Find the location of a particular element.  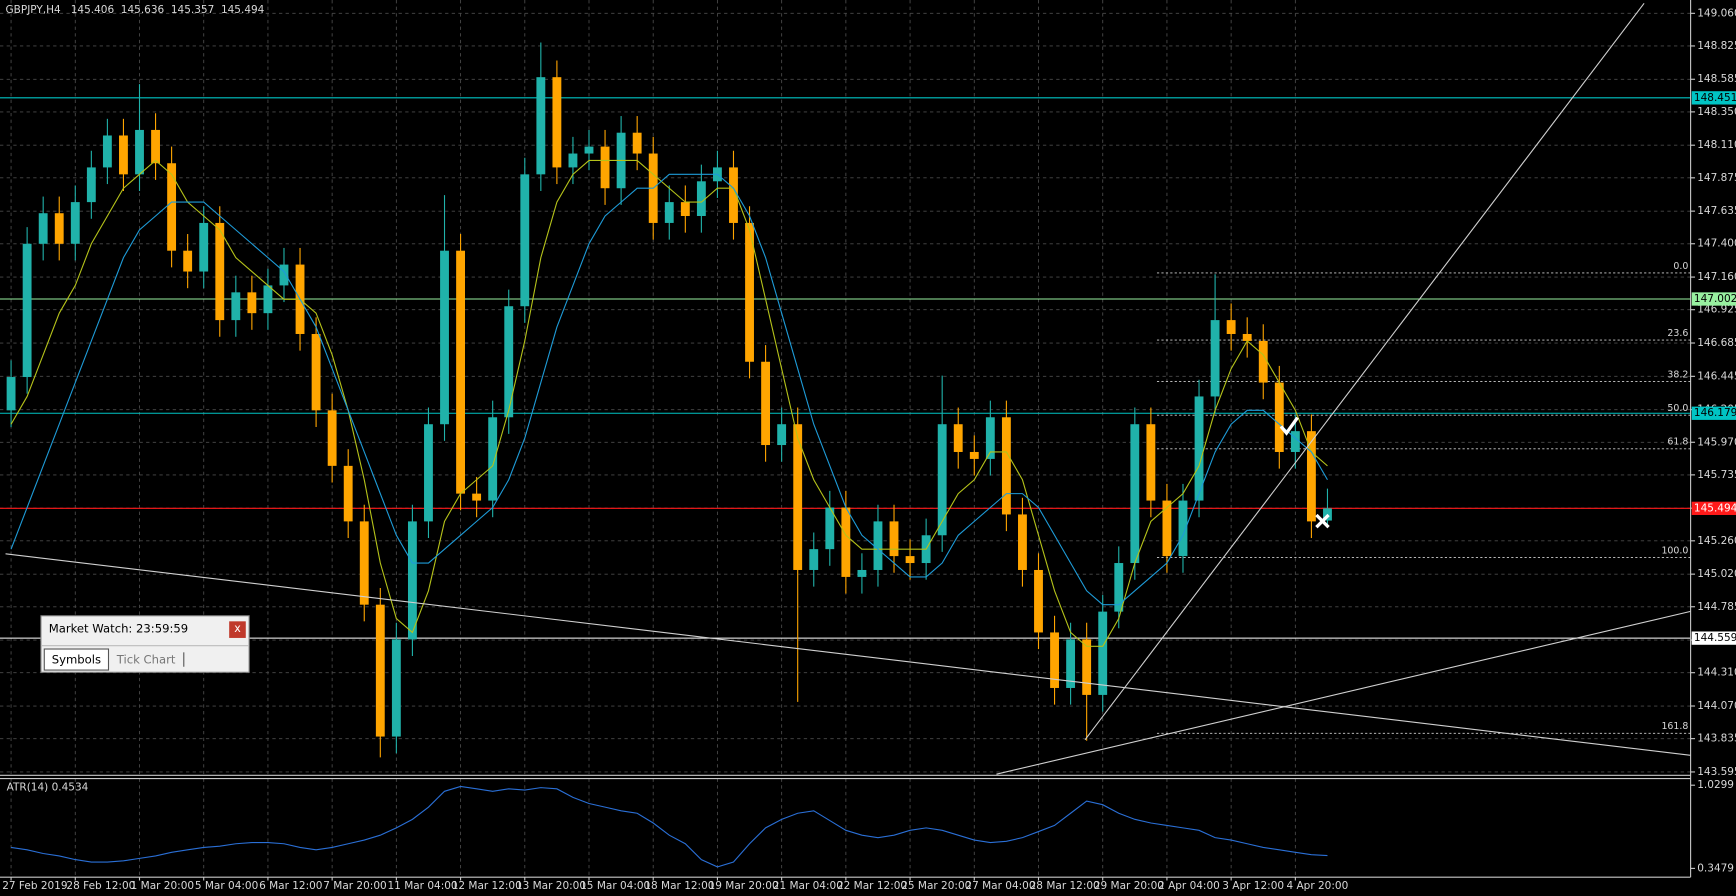

y-tick-label: 144.310 is located at coordinates (1716, 673).